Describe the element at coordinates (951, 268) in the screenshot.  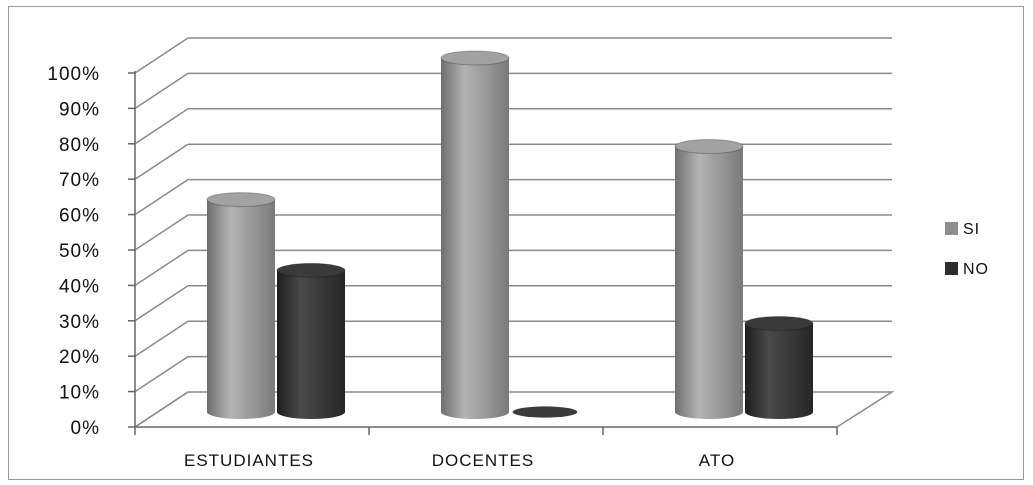
I see `legend-swatch-no` at that location.